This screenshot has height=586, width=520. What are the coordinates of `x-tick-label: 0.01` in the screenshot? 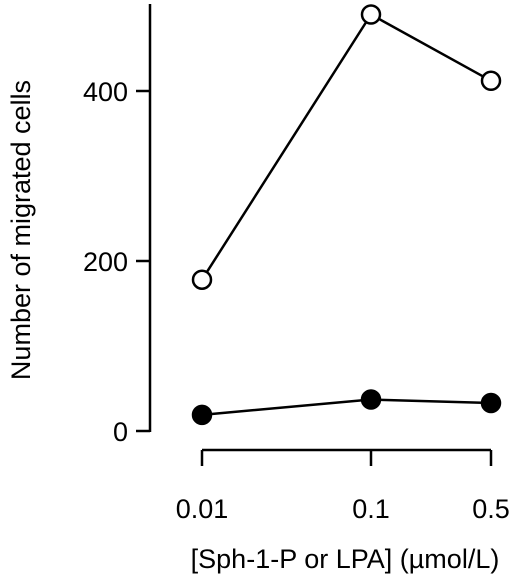 It's located at (202, 509).